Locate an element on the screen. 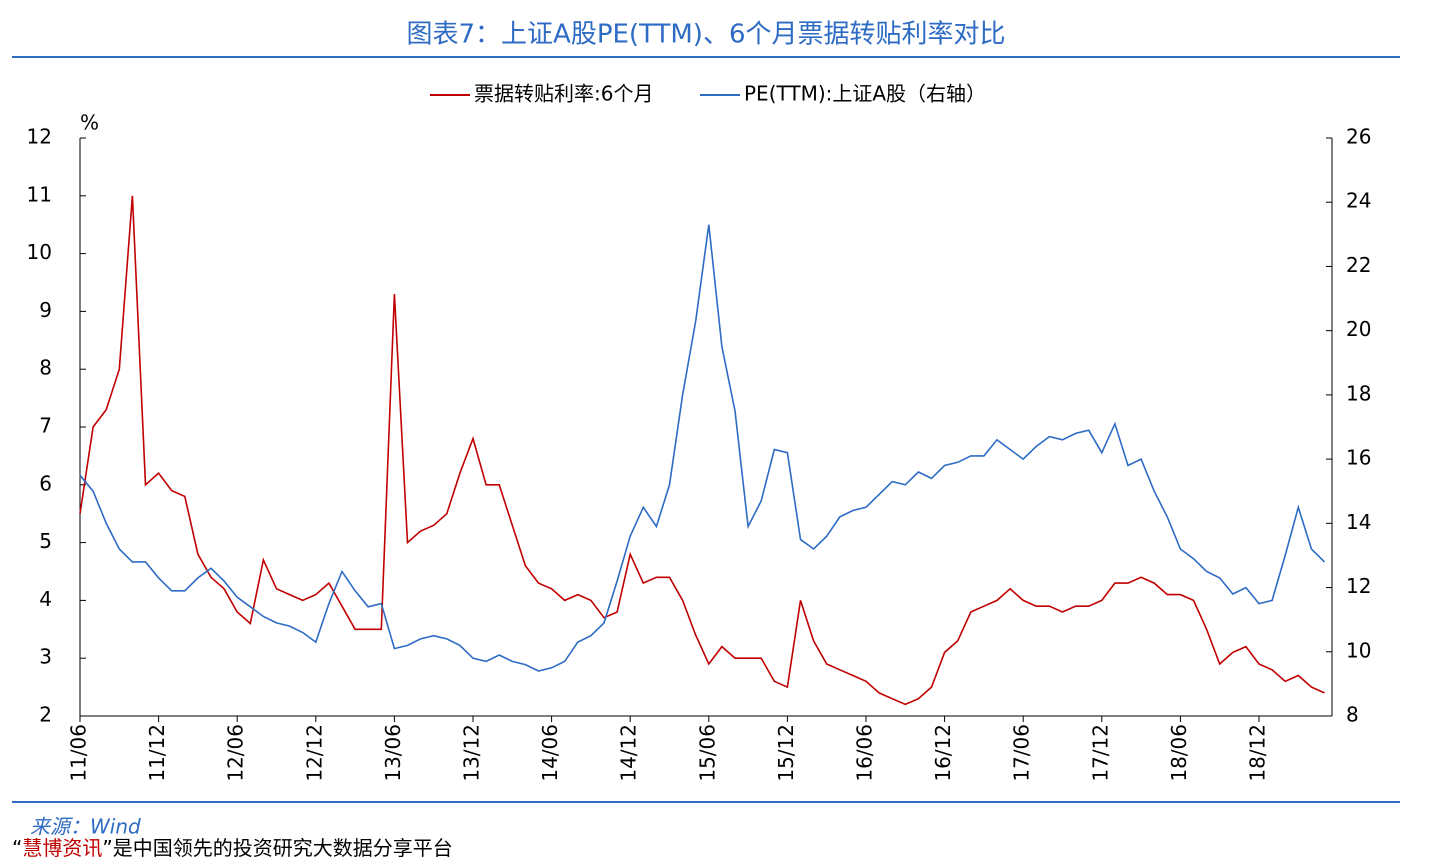 Image resolution: width=1440 pixels, height=864 pixels. y-tick-label: 7 is located at coordinates (45, 426).